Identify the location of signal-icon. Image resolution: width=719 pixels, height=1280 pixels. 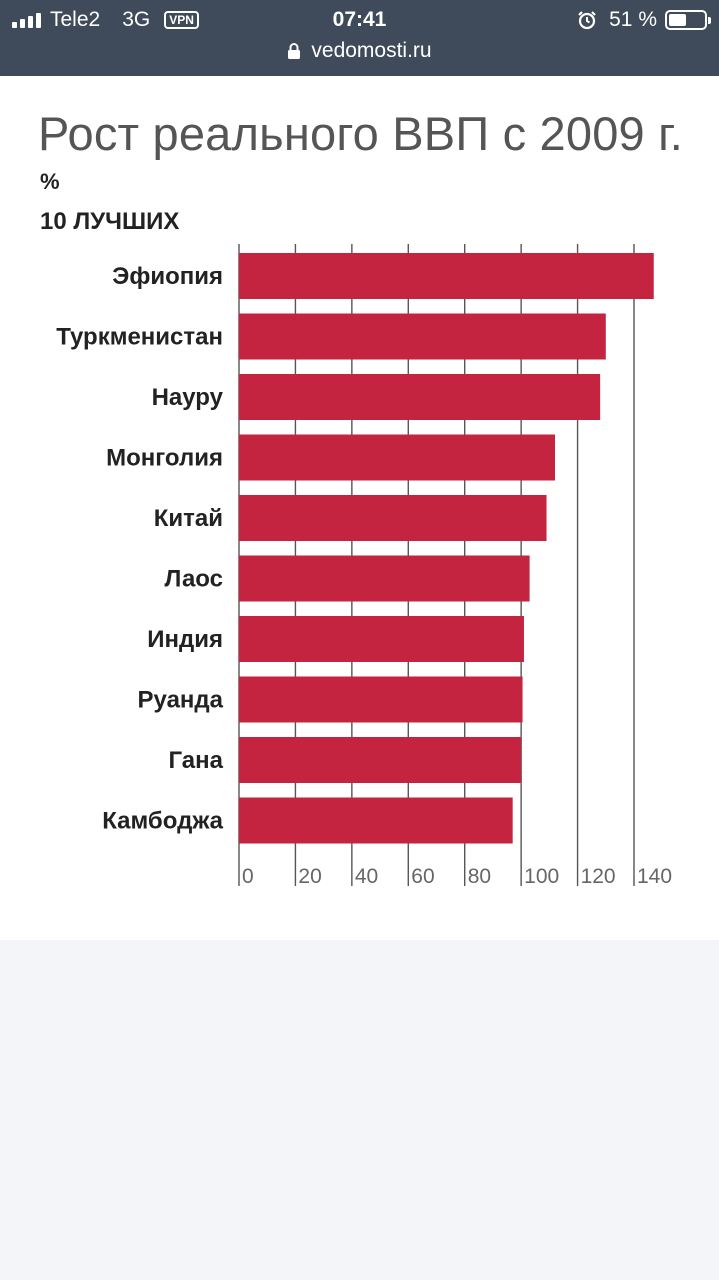
(26, 20).